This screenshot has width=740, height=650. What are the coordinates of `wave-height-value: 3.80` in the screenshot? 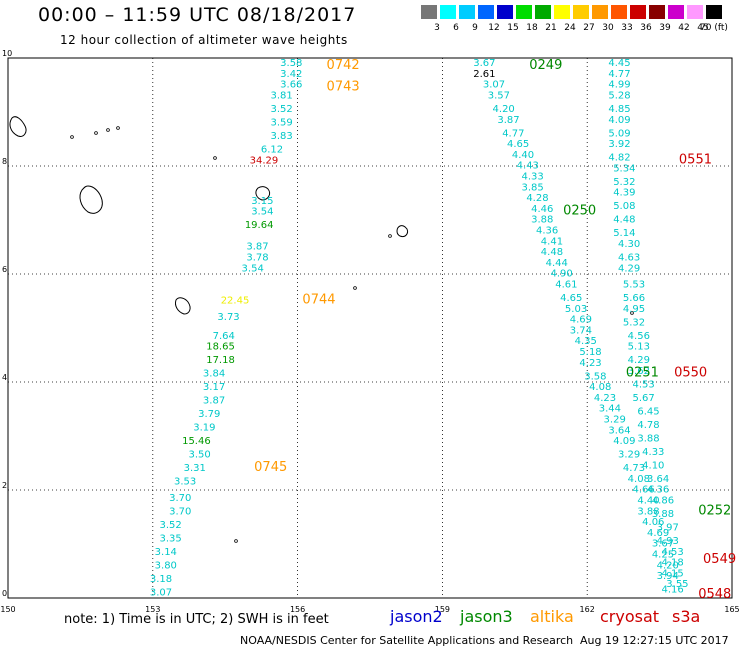 It's located at (166, 565).